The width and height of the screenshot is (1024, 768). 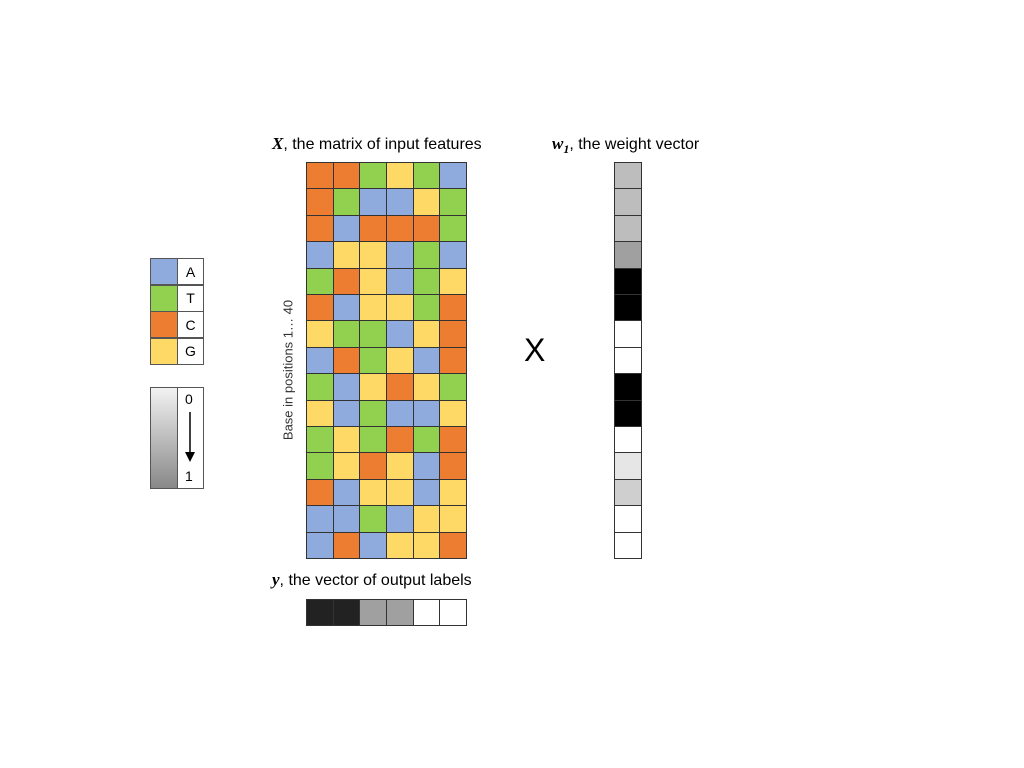 I want to click on matrix-title: X, the matrix of input features, so click(x=377, y=144).